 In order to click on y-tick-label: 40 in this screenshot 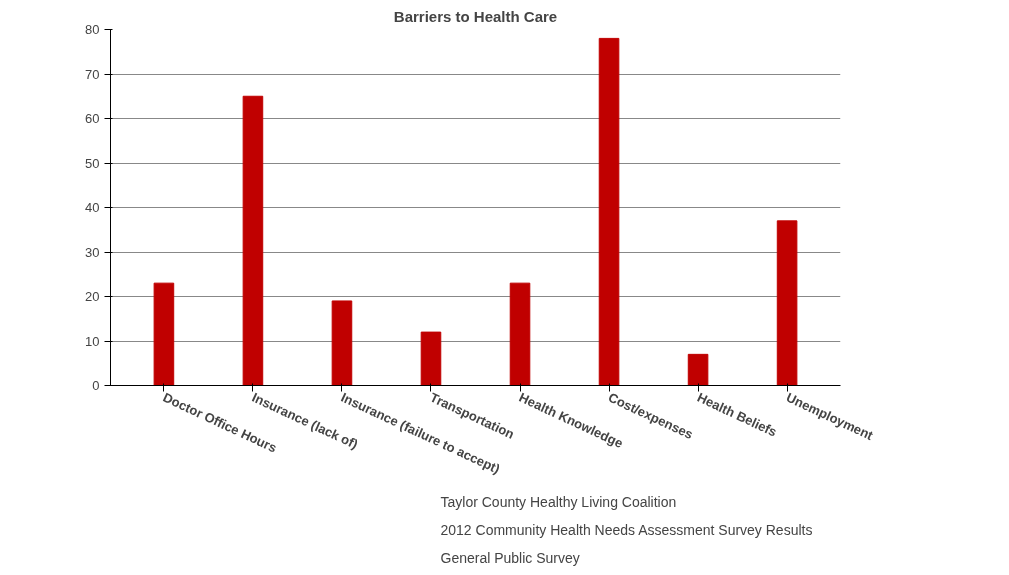, I will do `click(92, 207)`.